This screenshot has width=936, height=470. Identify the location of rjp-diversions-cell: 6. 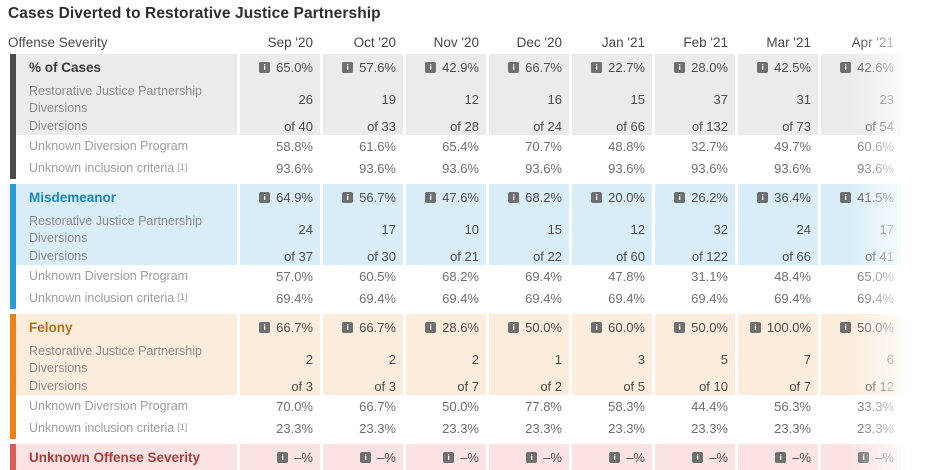
(861, 359).